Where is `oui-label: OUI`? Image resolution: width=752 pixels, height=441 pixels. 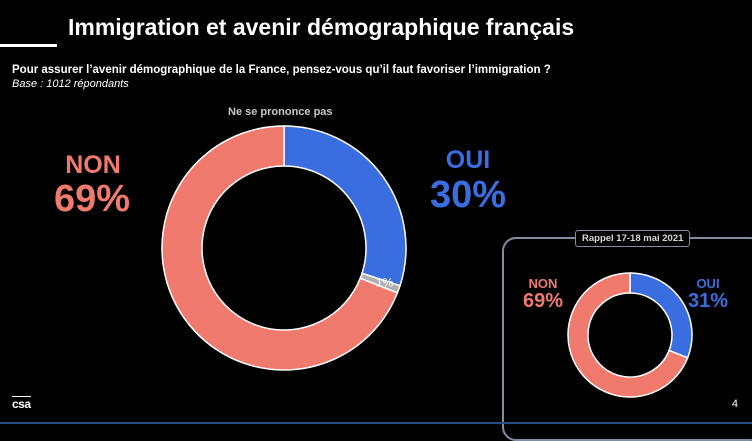
oui-label: OUI is located at coordinates (468, 160).